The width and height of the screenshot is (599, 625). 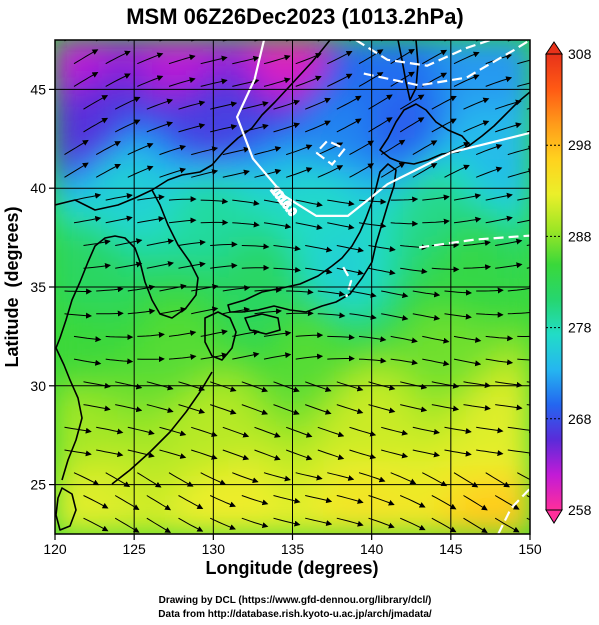 I want to click on y-tick-label: 40, so click(x=38, y=188).